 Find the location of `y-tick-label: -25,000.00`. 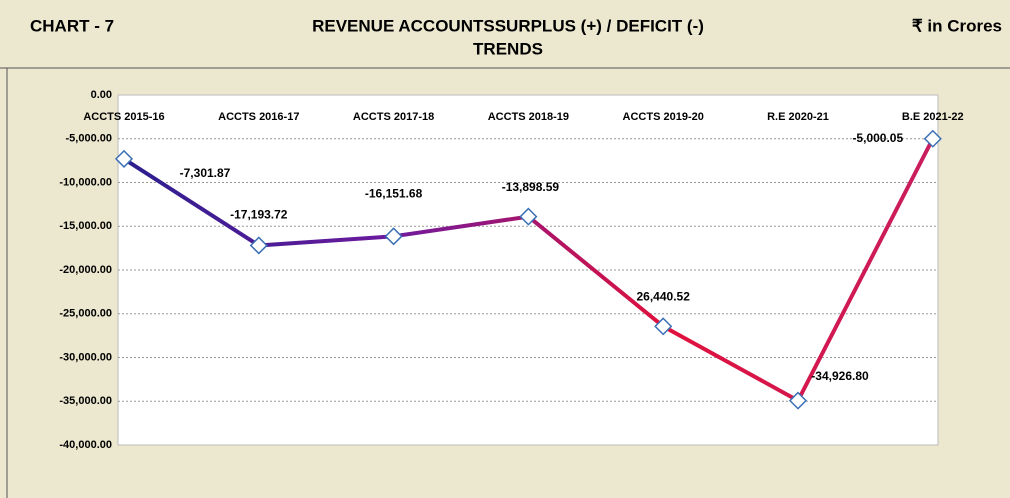

y-tick-label: -25,000.00 is located at coordinates (85, 314).